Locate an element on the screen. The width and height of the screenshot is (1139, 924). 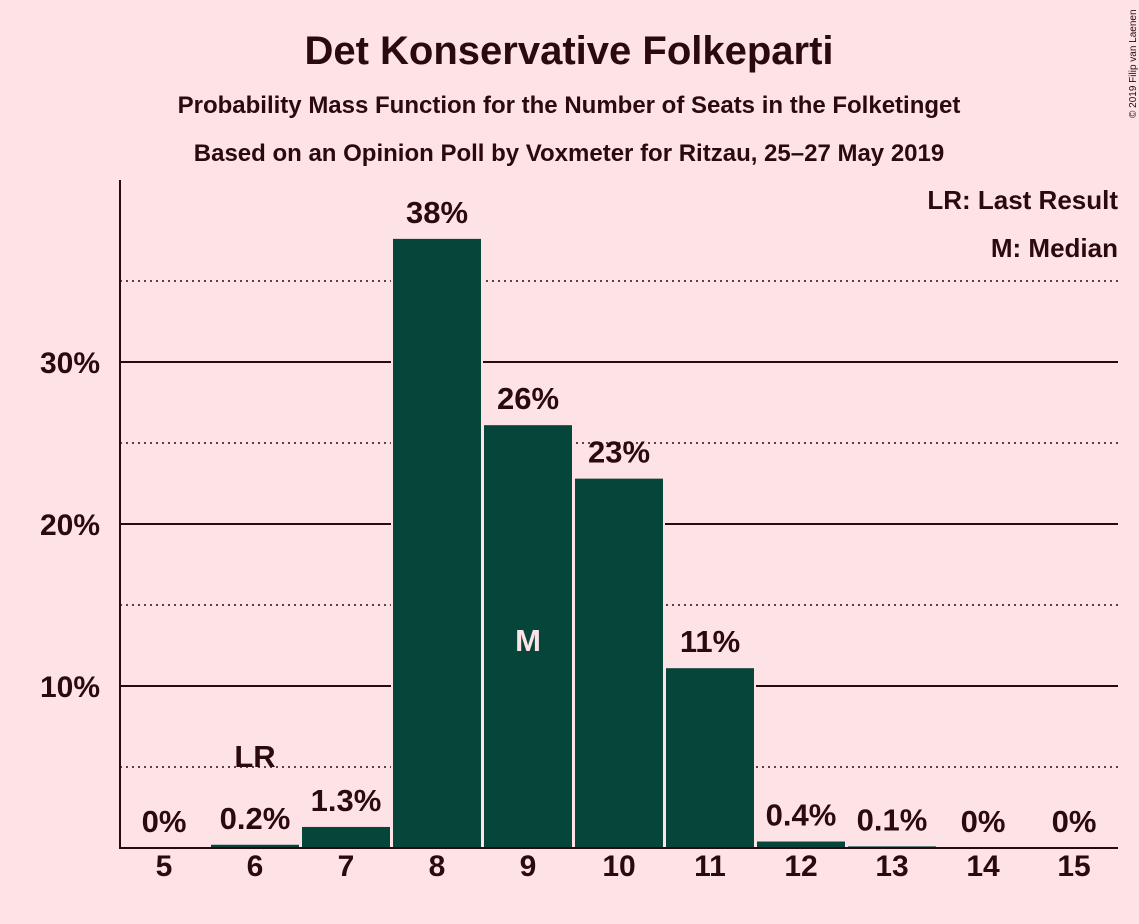
x-tick-label: 14 is located at coordinates (983, 866).